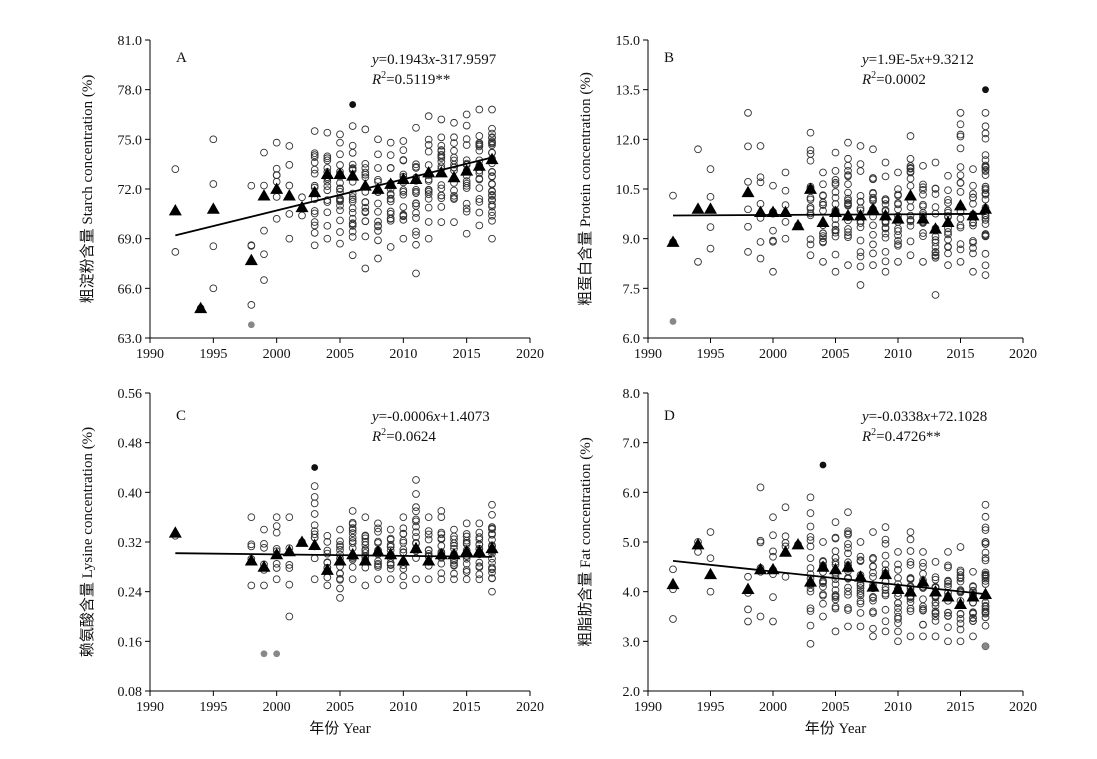 The height and width of the screenshot is (759, 1097). What do you see at coordinates (673, 321) in the screenshot?
I see `outlier-point-grey` at bounding box center [673, 321].